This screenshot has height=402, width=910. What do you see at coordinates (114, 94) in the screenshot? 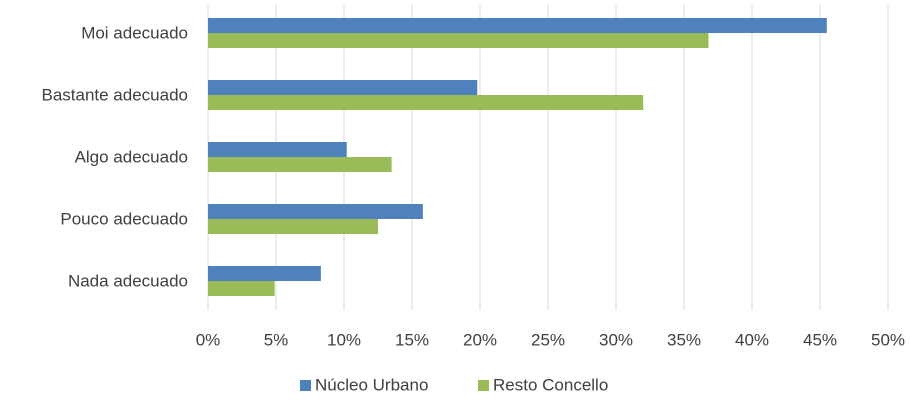
I see `y-tick-label: Bastante adecuado` at bounding box center [114, 94].